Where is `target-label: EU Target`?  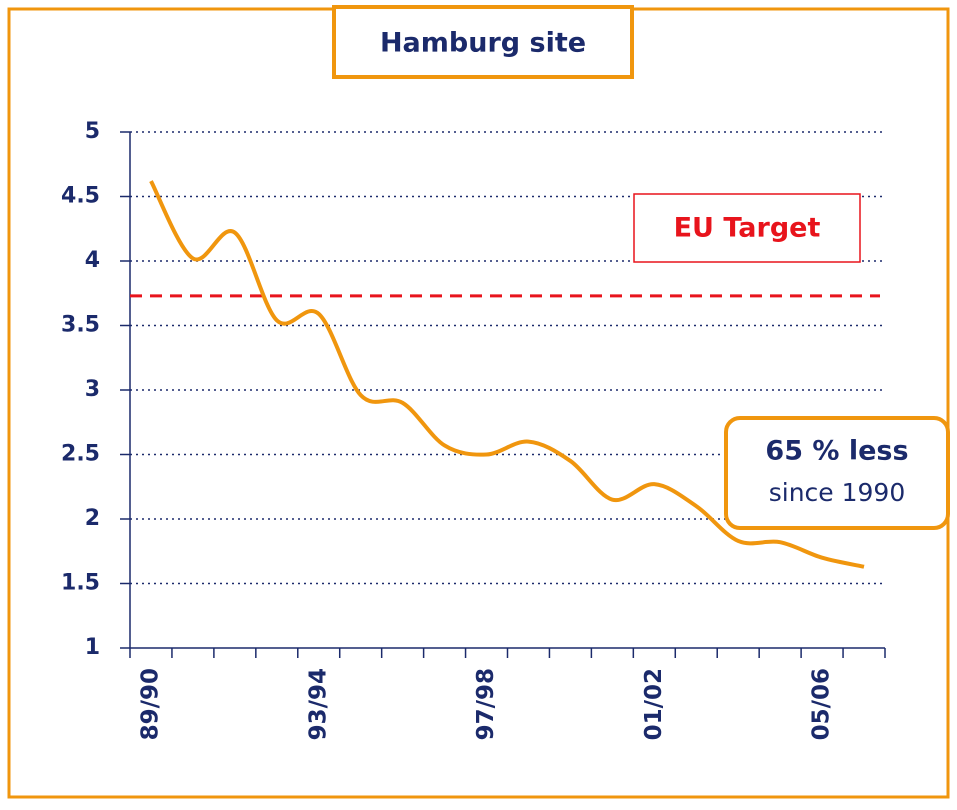 target-label: EU Target is located at coordinates (747, 228).